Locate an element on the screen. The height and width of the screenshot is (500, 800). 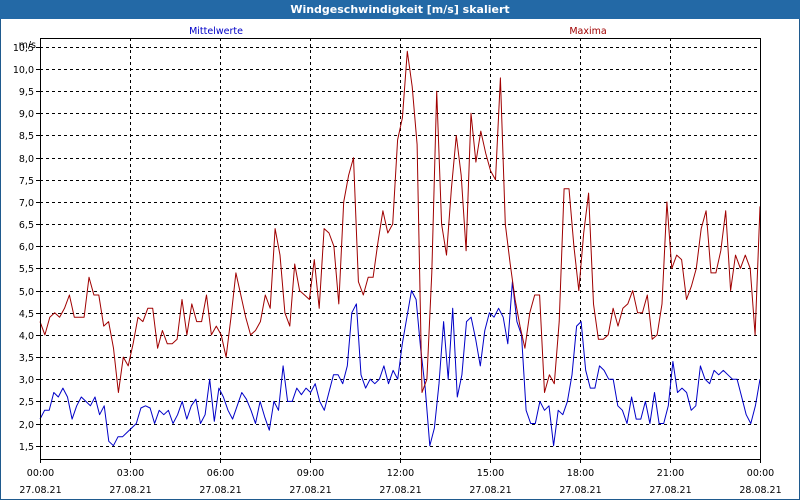
y-tick-label: 6,0 is located at coordinates (26, 247).